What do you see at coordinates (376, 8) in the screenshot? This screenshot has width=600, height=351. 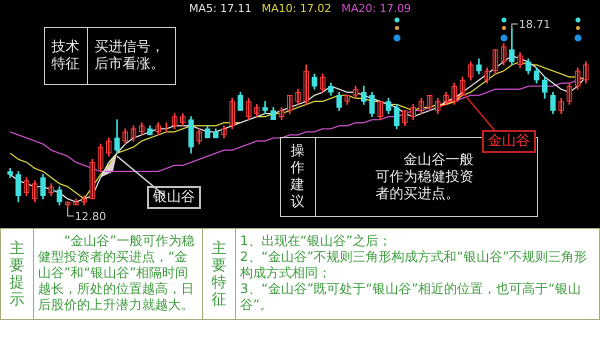 I see `text: MA20: 17.09` at bounding box center [376, 8].